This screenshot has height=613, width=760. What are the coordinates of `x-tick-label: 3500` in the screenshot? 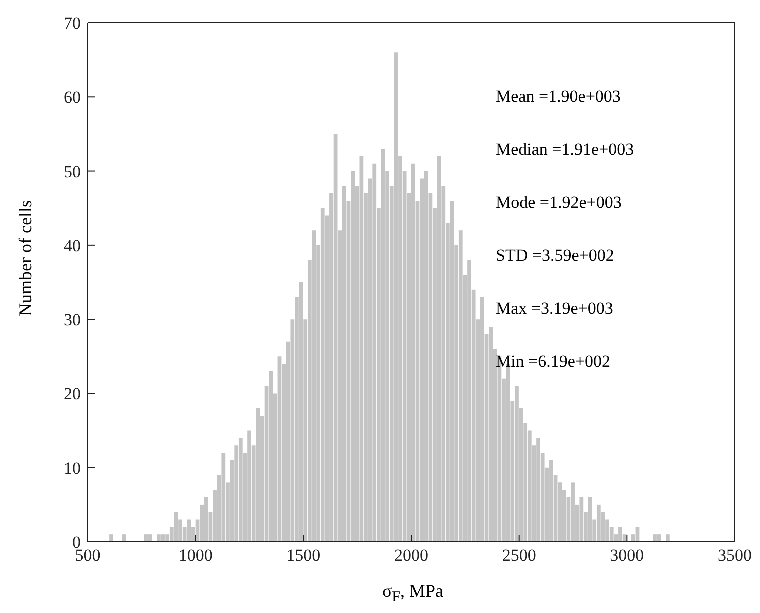 It's located at (735, 556).